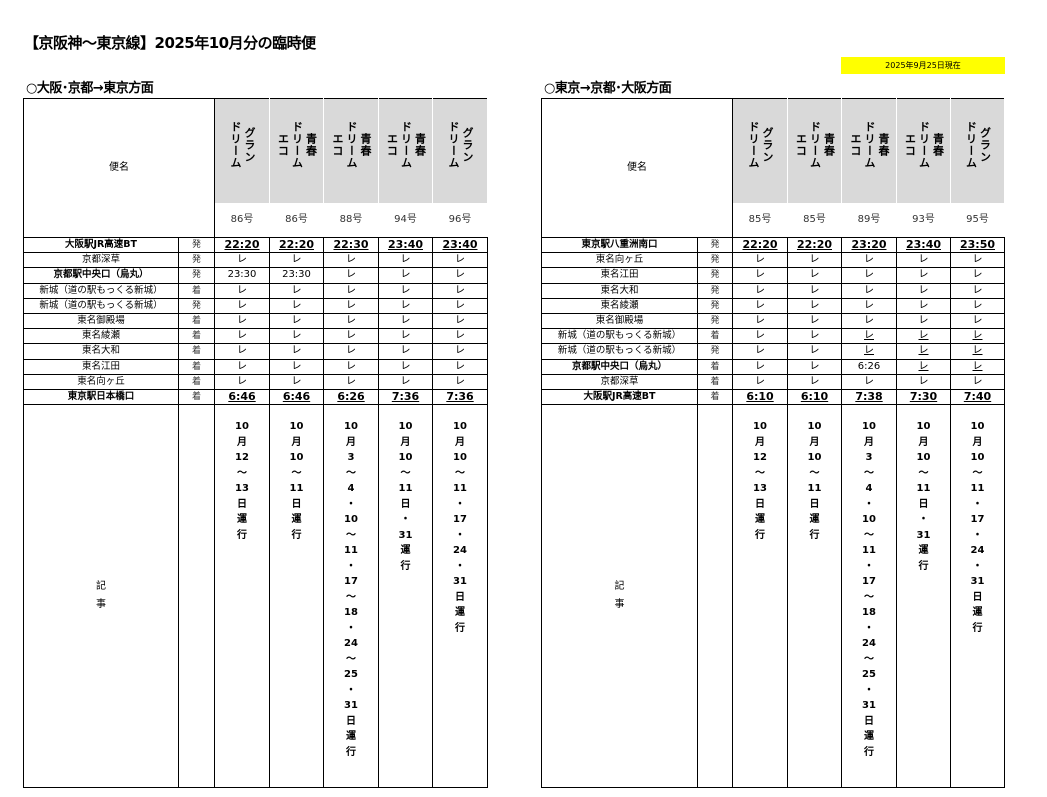 This screenshot has width=1047, height=797. I want to click on time-cell: 7:38, so click(869, 397).